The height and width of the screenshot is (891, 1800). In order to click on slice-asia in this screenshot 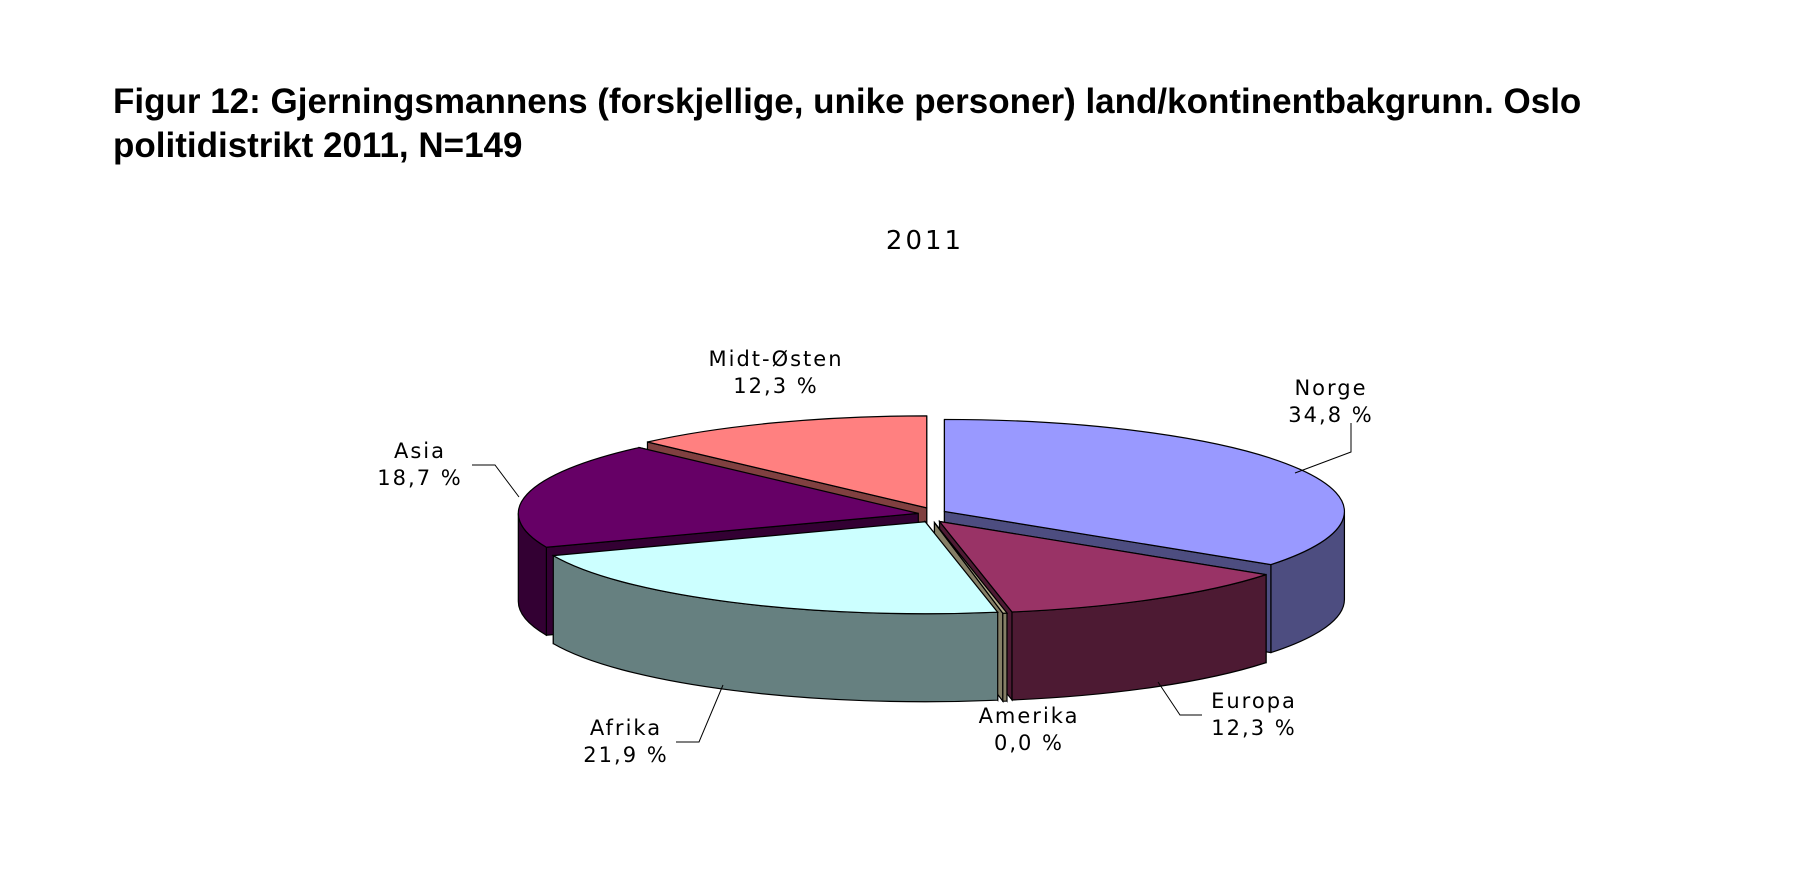, I will do `click(718, 497)`.